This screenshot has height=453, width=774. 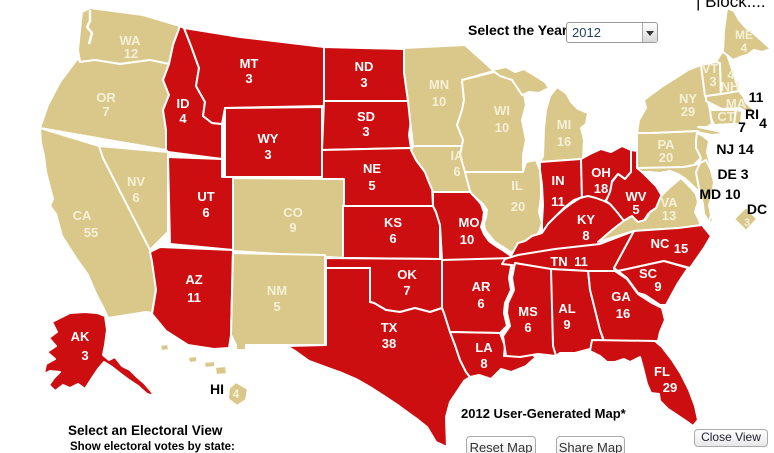 I want to click on svg-text: 13, so click(x=669, y=215).